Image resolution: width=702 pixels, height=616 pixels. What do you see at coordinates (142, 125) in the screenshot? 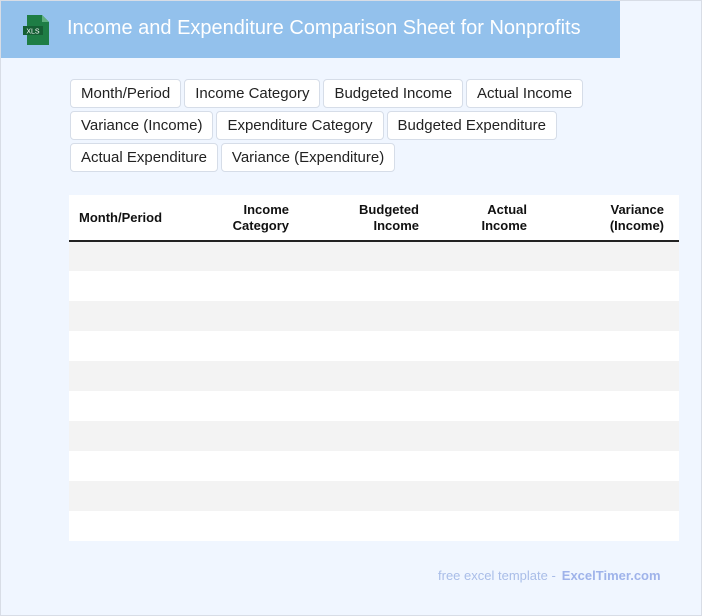
I see `tag-variance-income: Variance (Income)` at bounding box center [142, 125].